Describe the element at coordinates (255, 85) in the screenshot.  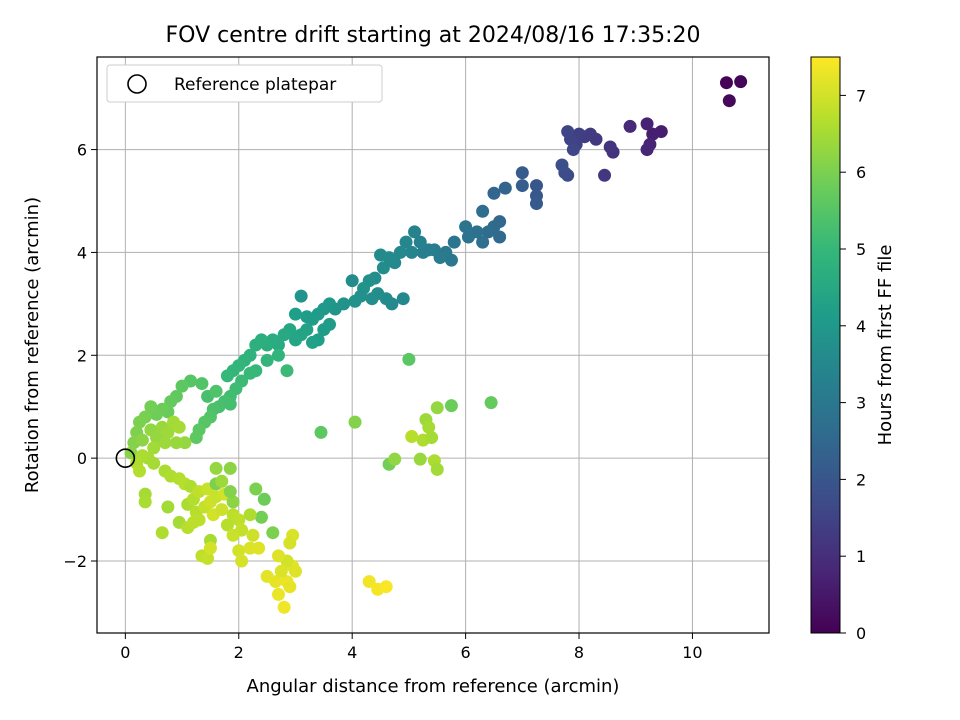
I see `legend-label: Reference platepar` at that location.